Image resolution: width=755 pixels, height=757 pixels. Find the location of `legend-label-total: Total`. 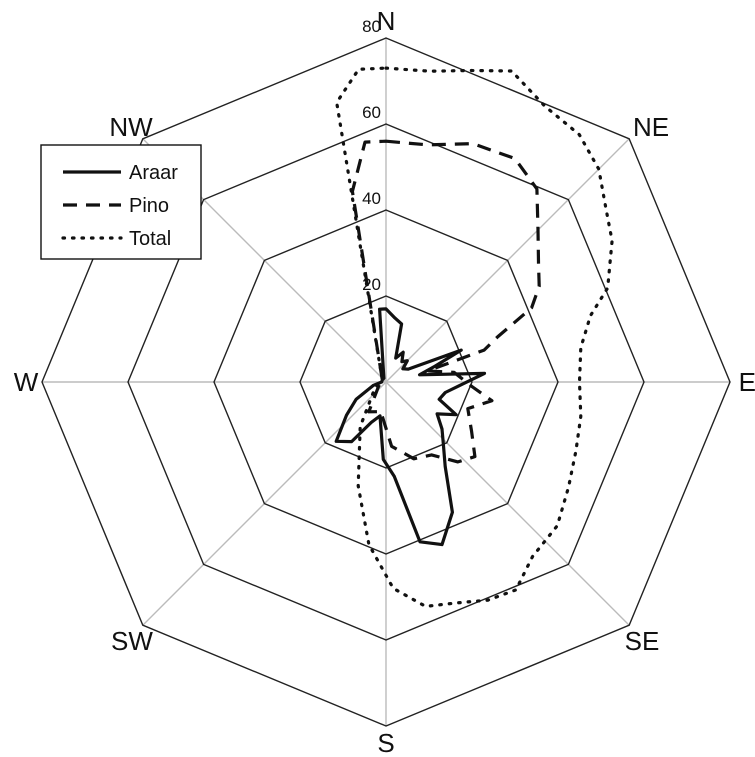

legend-label-total: Total is located at coordinates (150, 239).